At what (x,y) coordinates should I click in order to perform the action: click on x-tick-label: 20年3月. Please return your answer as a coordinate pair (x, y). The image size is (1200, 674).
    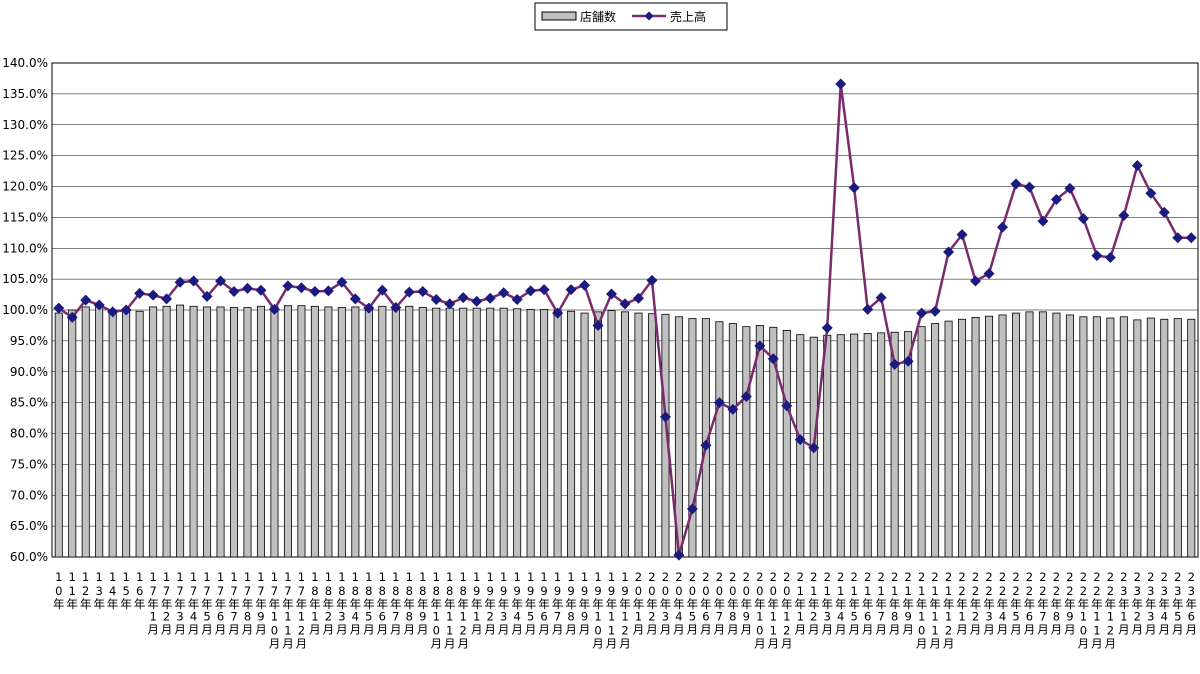
    Looking at the image, I should click on (665, 602).